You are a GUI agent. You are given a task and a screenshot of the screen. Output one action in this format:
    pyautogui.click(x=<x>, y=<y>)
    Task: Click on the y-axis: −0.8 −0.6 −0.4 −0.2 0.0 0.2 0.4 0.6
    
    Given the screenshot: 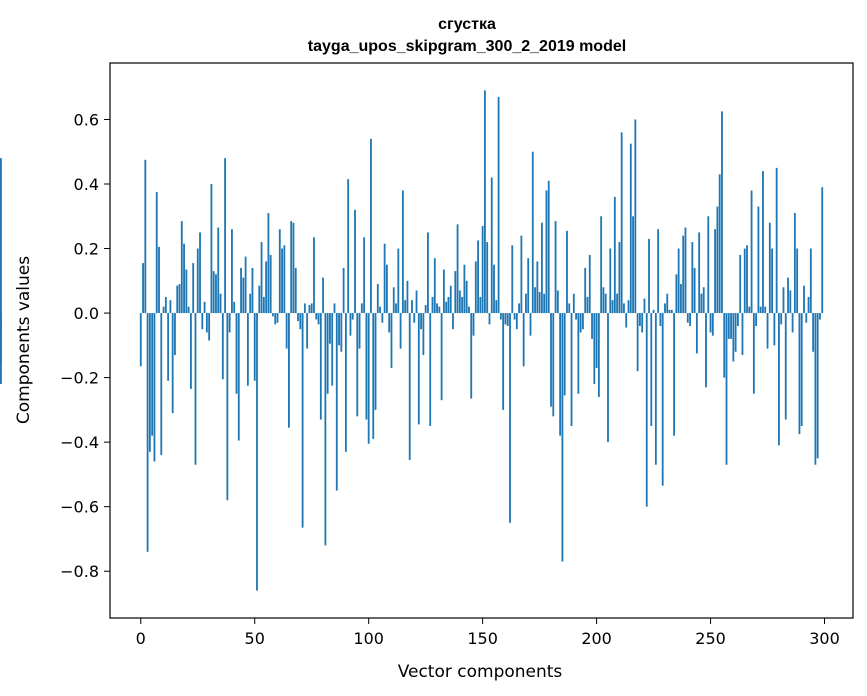 What is the action you would take?
    pyautogui.click(x=85, y=345)
    